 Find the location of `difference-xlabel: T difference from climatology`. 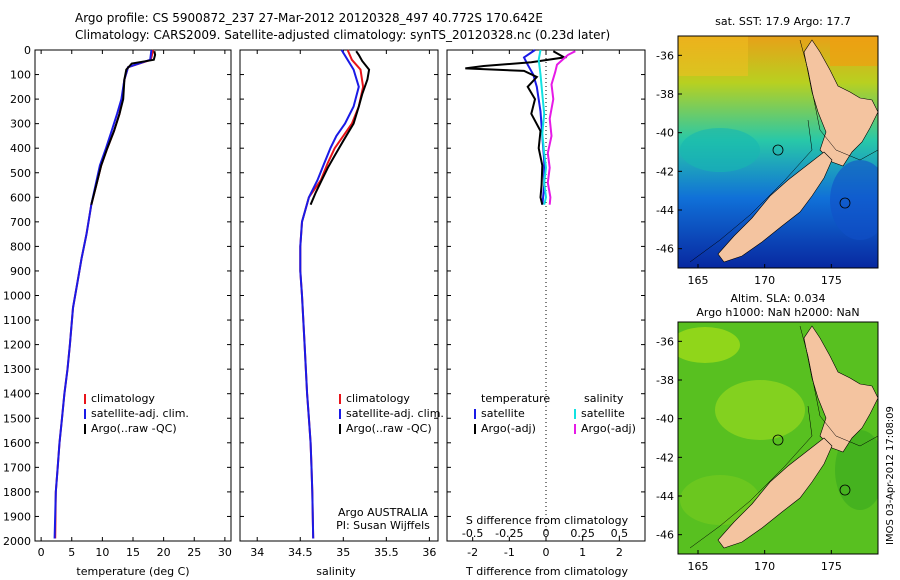

difference-xlabel: T difference from climatology is located at coordinates (546, 571).